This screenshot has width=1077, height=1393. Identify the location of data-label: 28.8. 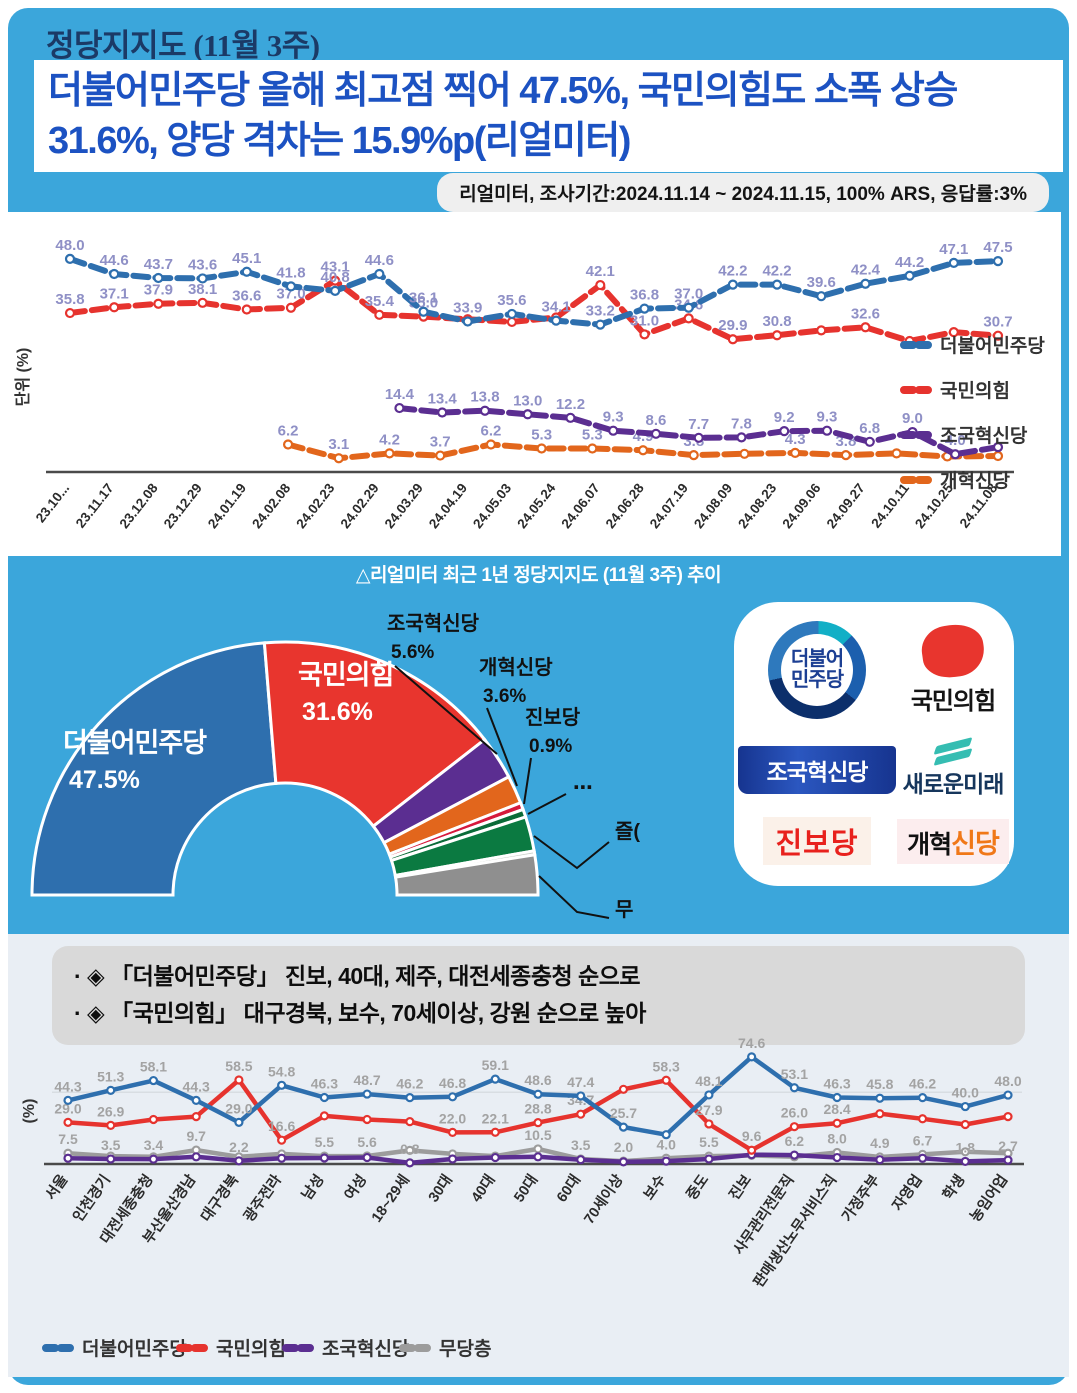
(537, 1109).